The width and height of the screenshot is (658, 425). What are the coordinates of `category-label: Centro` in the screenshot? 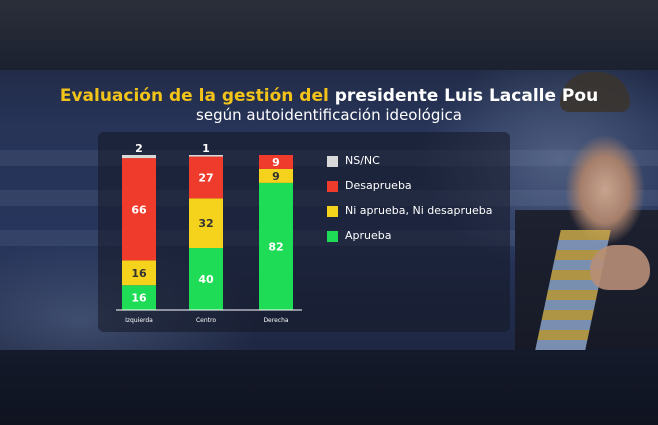 It's located at (206, 320).